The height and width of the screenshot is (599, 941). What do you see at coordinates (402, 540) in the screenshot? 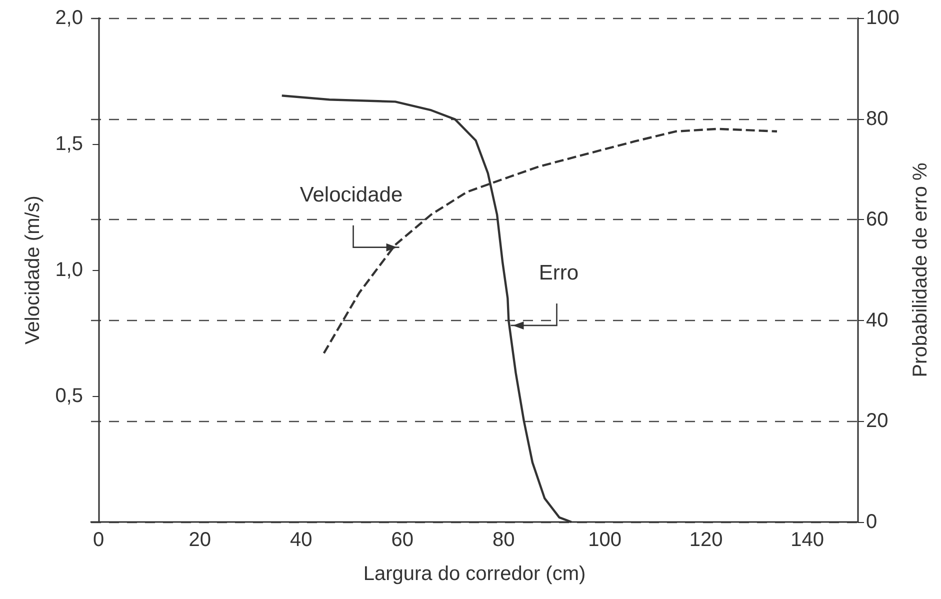
I see `x-tick-label: 60` at bounding box center [402, 540].